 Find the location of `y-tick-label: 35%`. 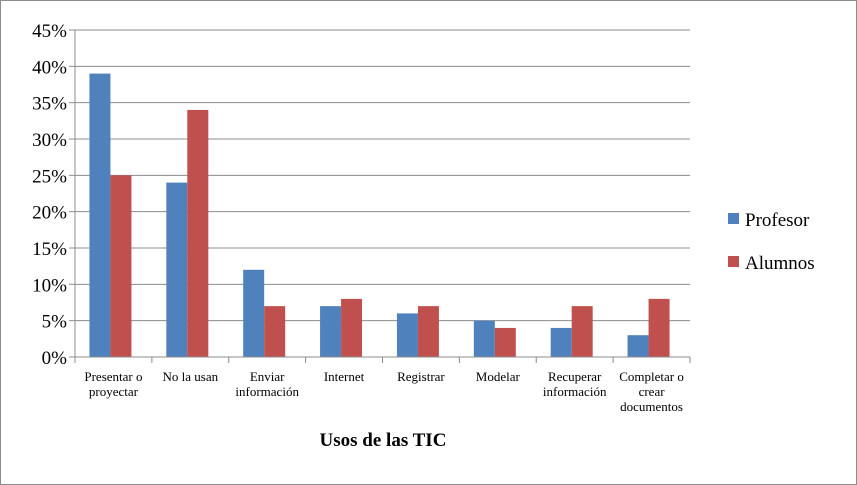

y-tick-label: 35% is located at coordinates (49, 104).